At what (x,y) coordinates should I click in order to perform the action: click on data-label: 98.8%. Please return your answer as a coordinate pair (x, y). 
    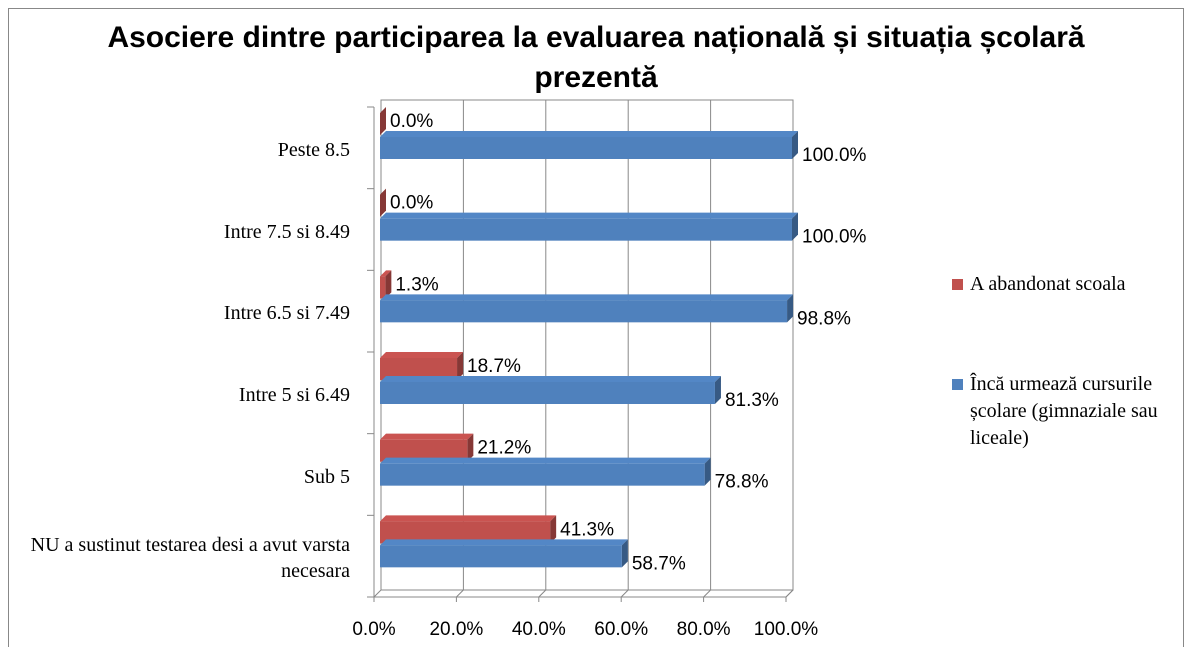
    Looking at the image, I should click on (824, 318).